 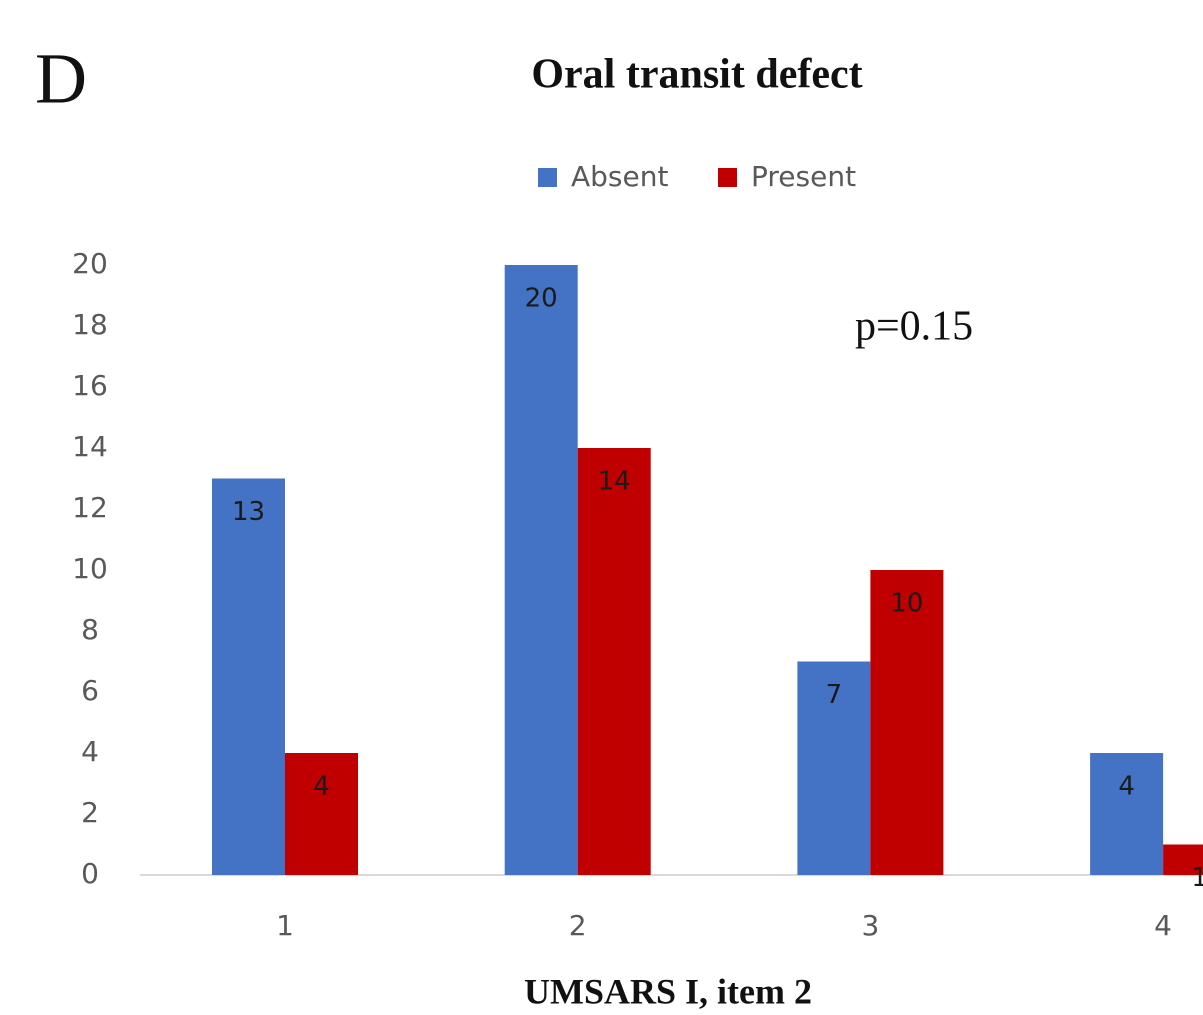 I want to click on x-axis-label: UMSARS I, item 2, so click(x=668, y=991).